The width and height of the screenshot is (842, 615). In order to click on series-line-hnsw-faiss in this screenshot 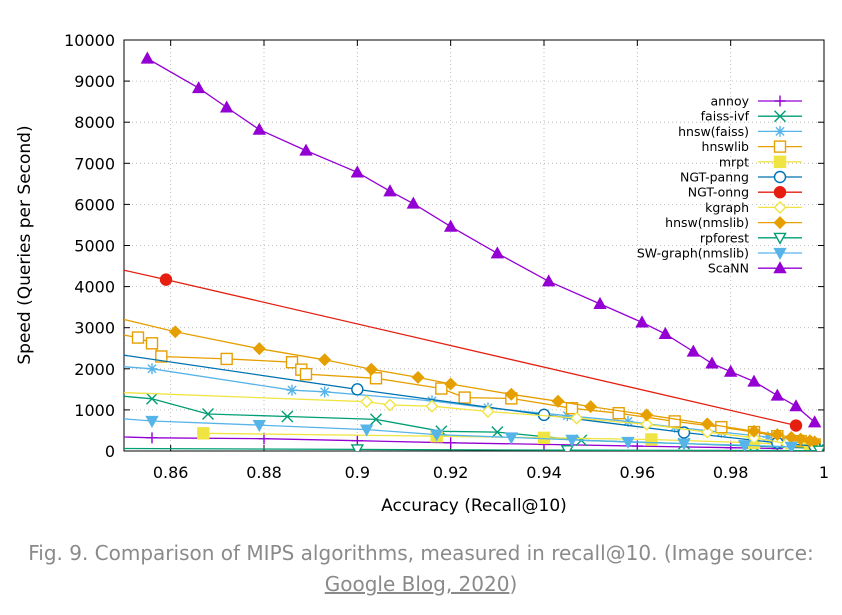, I will do `click(462, 404)`.